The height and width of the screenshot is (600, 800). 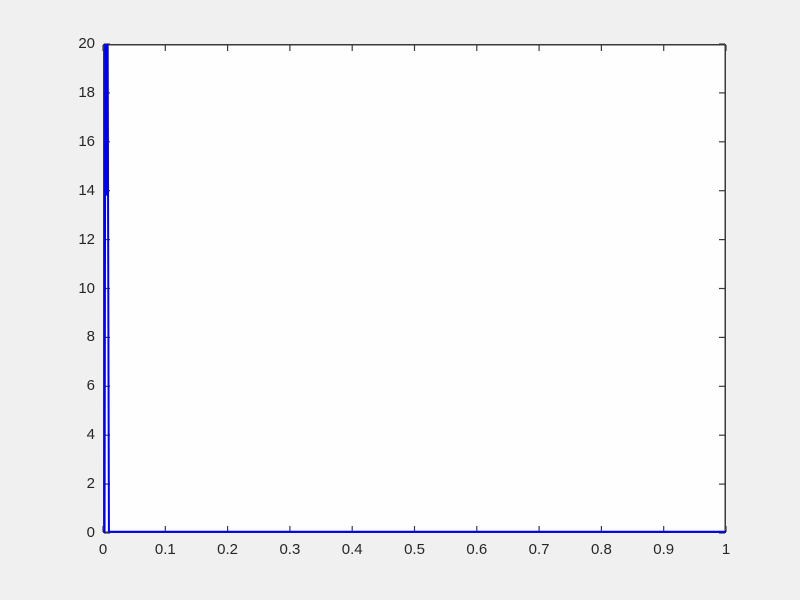 What do you see at coordinates (165, 549) in the screenshot?
I see `x-tick-label: 0.1` at bounding box center [165, 549].